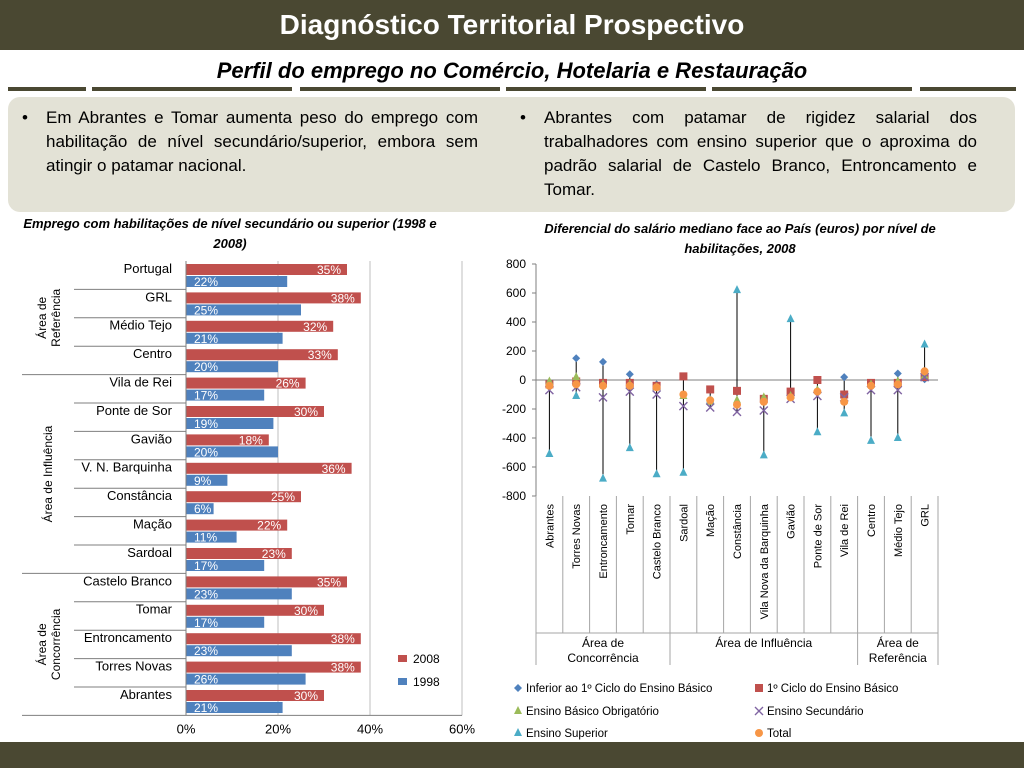 The height and width of the screenshot is (768, 1024). Describe the element at coordinates (186, 728) in the screenshot. I see `x-tick-label: 0%` at that location.